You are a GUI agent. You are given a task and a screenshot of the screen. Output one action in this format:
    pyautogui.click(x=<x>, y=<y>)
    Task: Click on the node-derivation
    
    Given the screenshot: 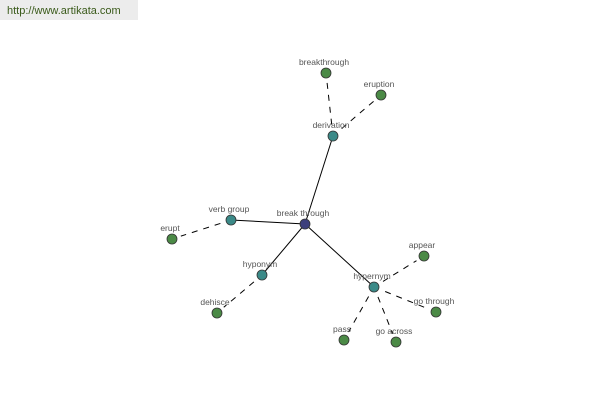 What is the action you would take?
    pyautogui.click(x=333, y=136)
    